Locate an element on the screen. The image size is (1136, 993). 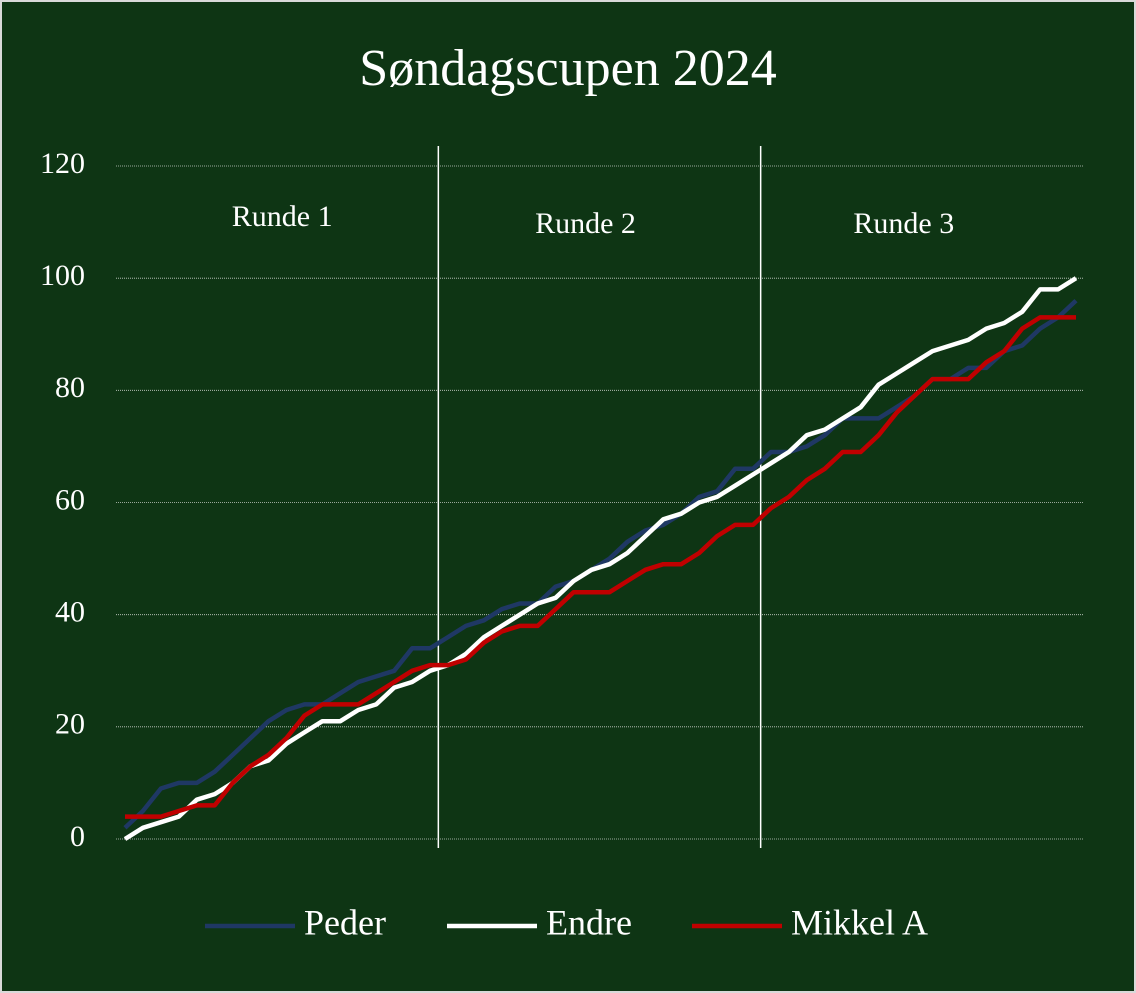
y-tick-label: 60 is located at coordinates (70, 499).